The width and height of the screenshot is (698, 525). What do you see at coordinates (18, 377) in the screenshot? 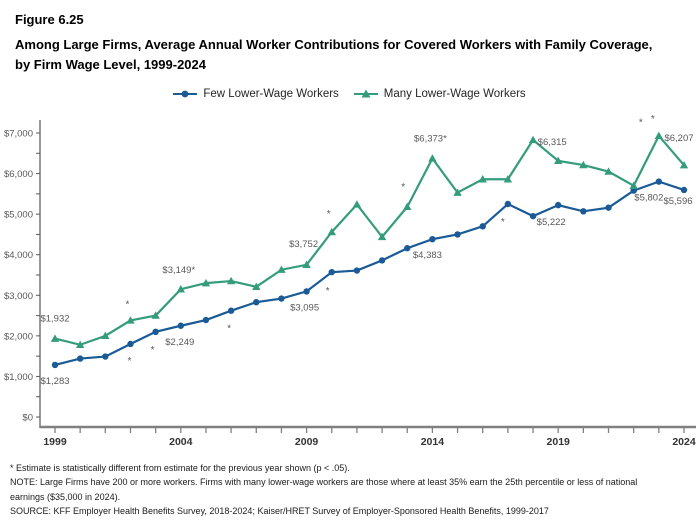
I see `y-axis-label: $1,000` at bounding box center [18, 377].